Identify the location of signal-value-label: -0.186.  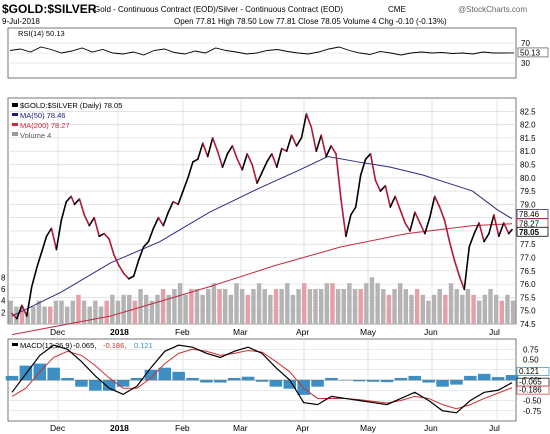
(530, 390).